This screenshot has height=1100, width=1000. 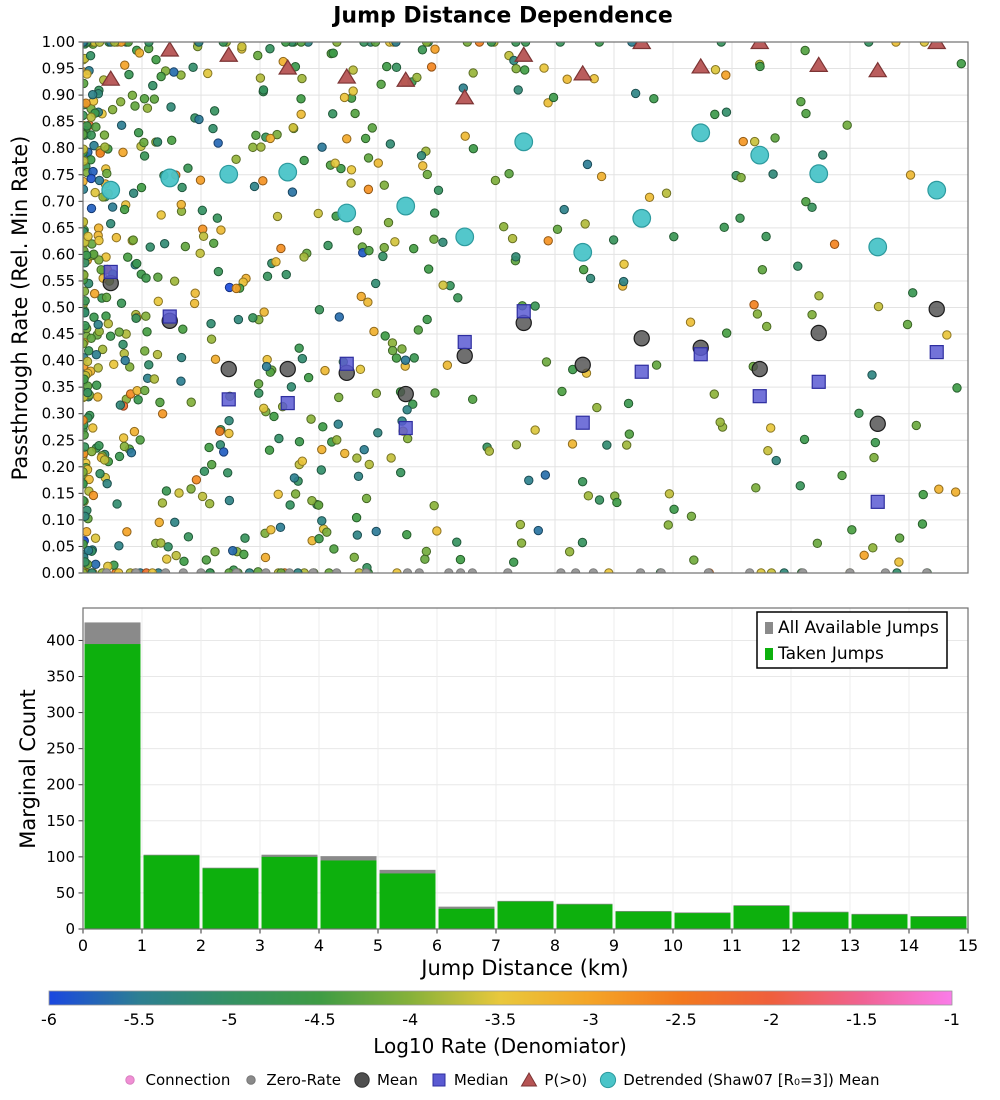 What do you see at coordinates (188, 1080) in the screenshot?
I see `legend-item-label: Connection` at bounding box center [188, 1080].